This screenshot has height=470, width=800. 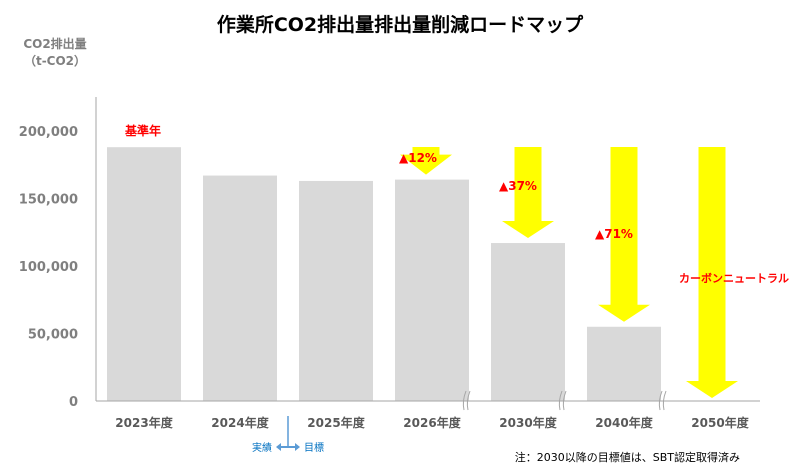 What do you see at coordinates (624, 363) in the screenshot?
I see `bar-2040年度` at bounding box center [624, 363].